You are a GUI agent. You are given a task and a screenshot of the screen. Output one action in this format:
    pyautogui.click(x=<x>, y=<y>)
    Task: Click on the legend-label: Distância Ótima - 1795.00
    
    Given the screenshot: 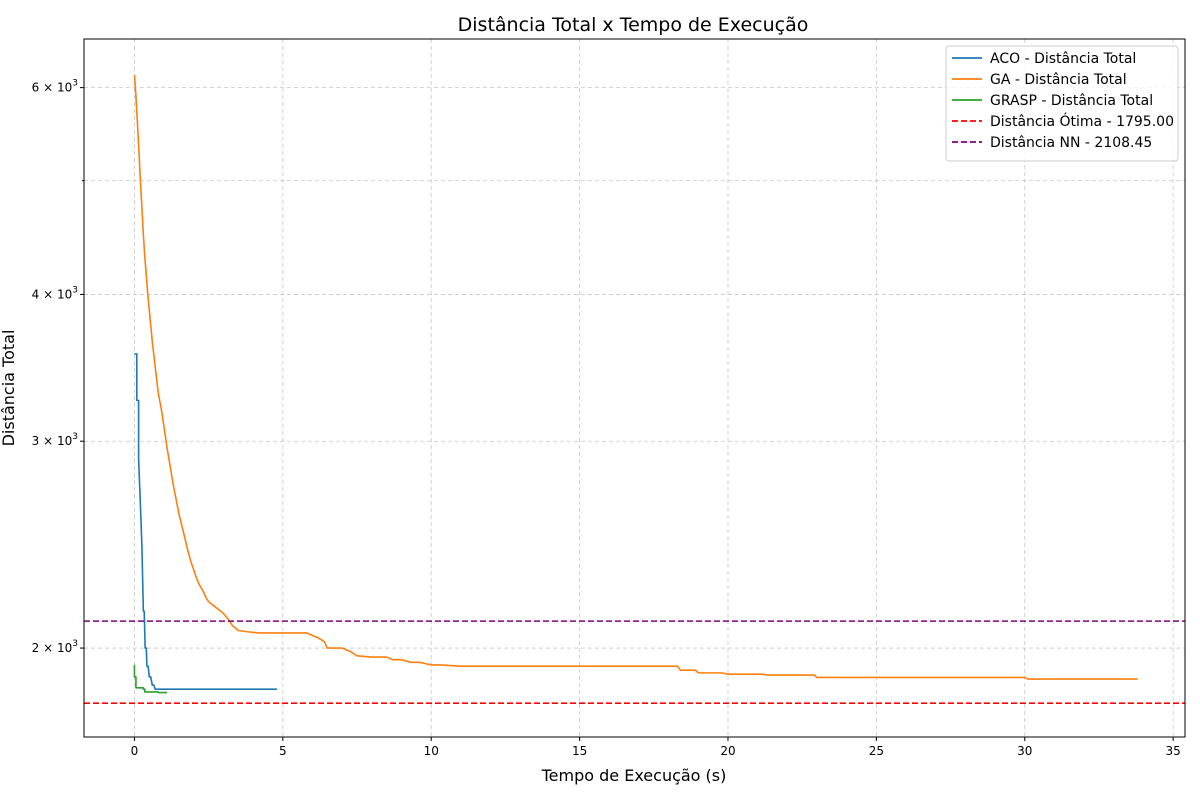 What is the action you would take?
    pyautogui.click(x=1082, y=121)
    